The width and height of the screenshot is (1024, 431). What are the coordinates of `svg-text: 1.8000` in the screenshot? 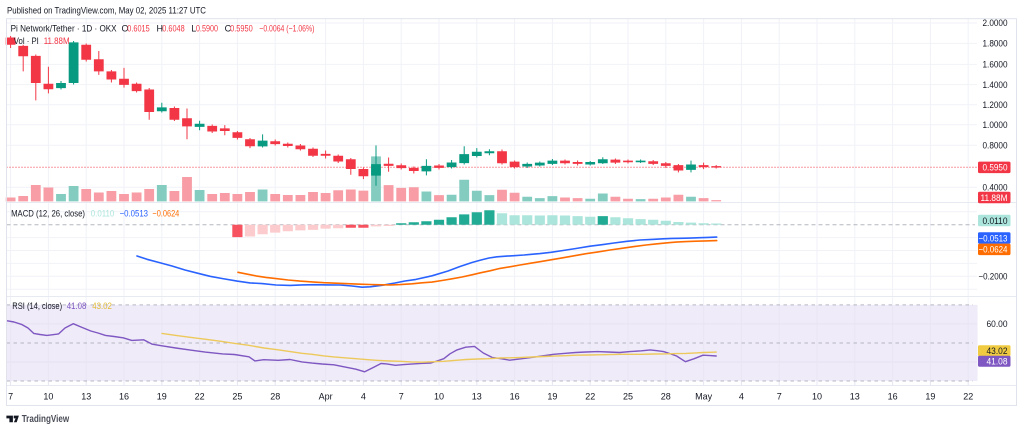 It's located at (995, 44).